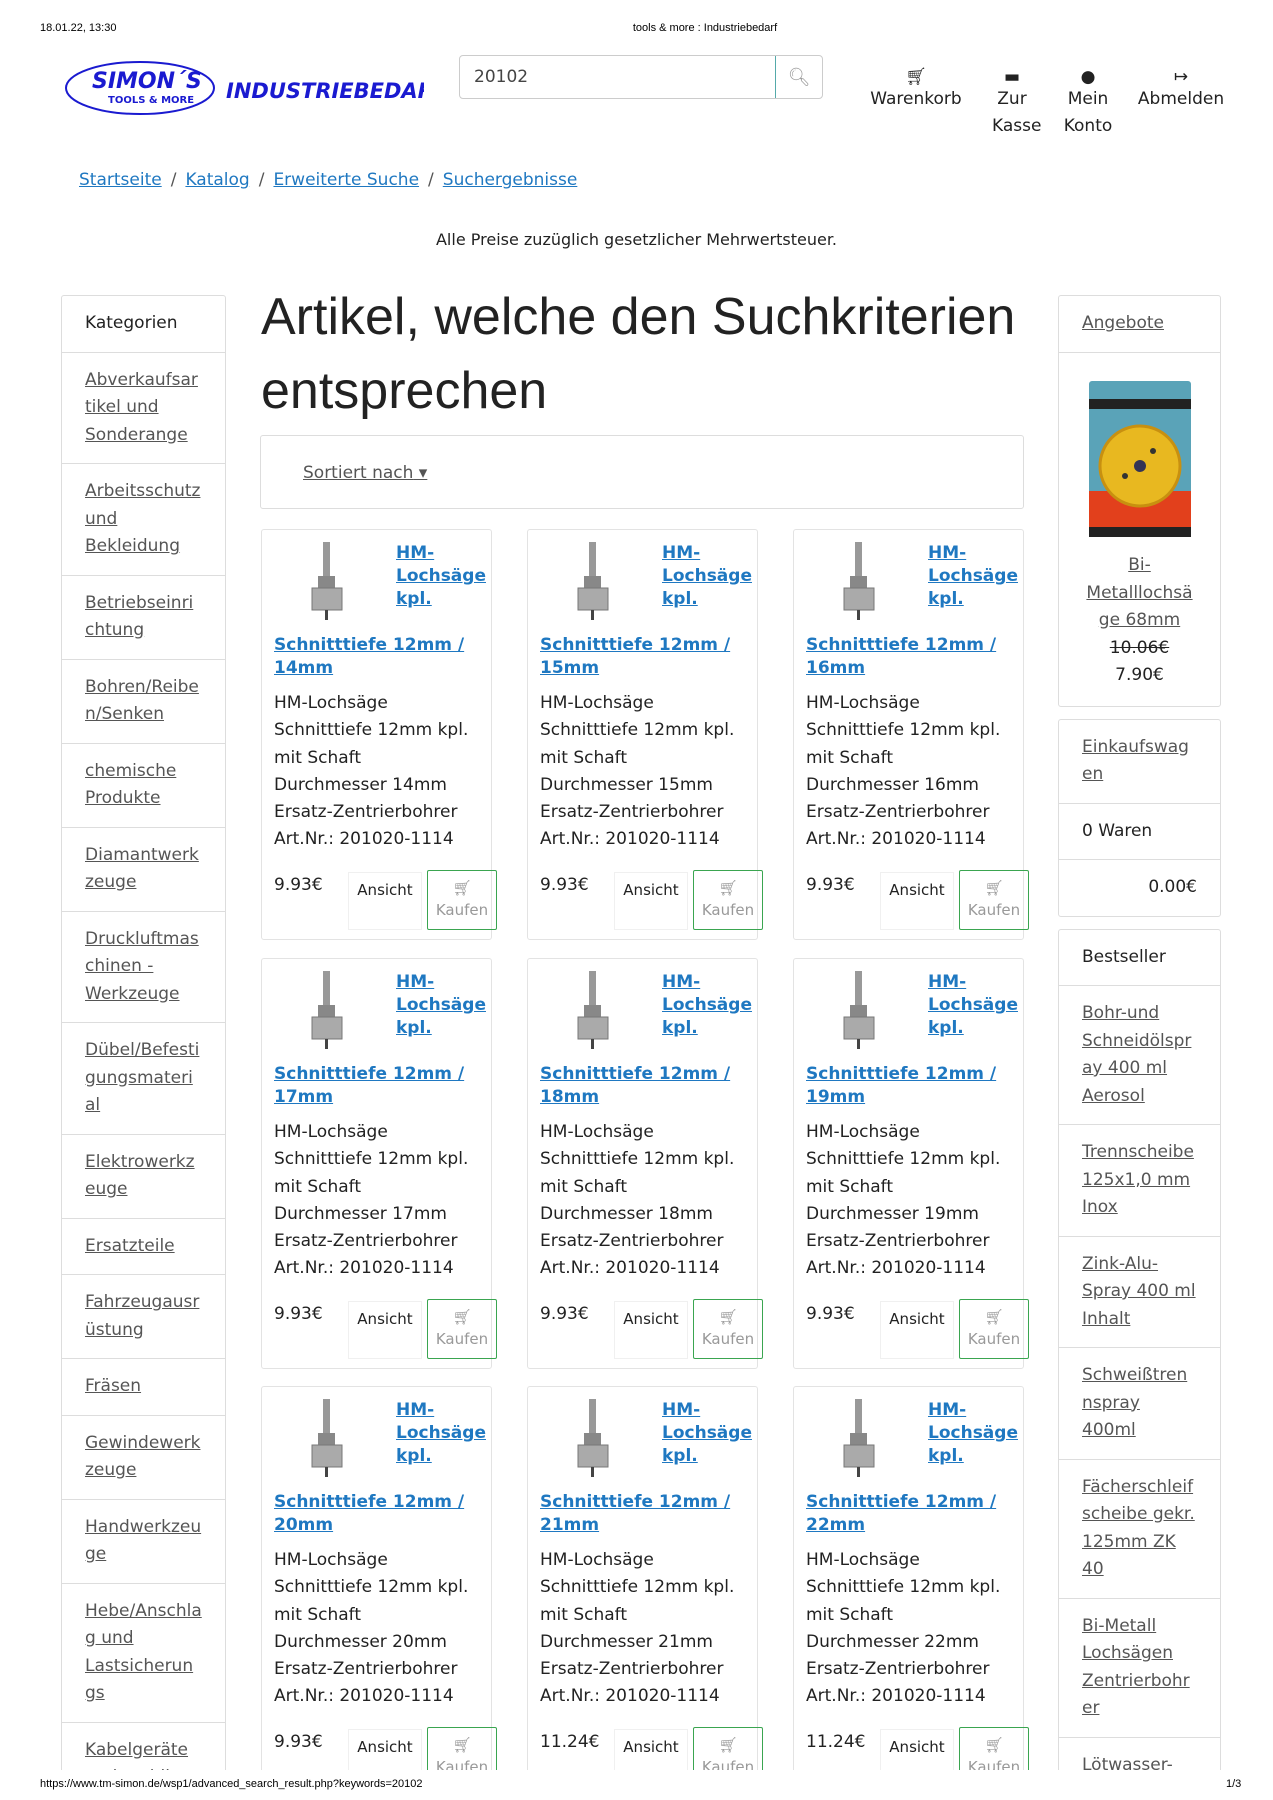 The image size is (1273, 1800). Describe the element at coordinates (635, 1513) in the screenshot. I see `product-subtitle-link: Schnitttiefe 12mm / 21mm` at that location.